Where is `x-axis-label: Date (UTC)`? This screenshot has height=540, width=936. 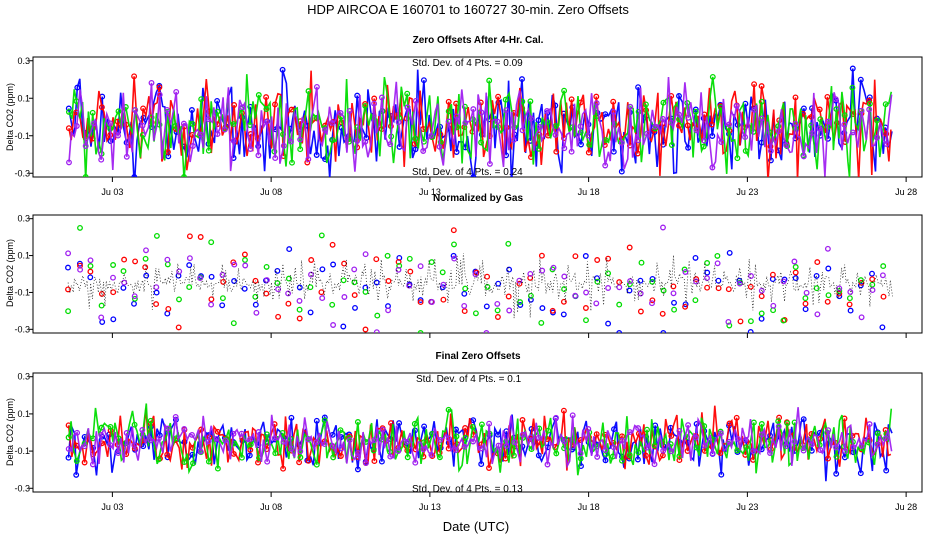 x-axis-label: Date (UTC) is located at coordinates (476, 526).